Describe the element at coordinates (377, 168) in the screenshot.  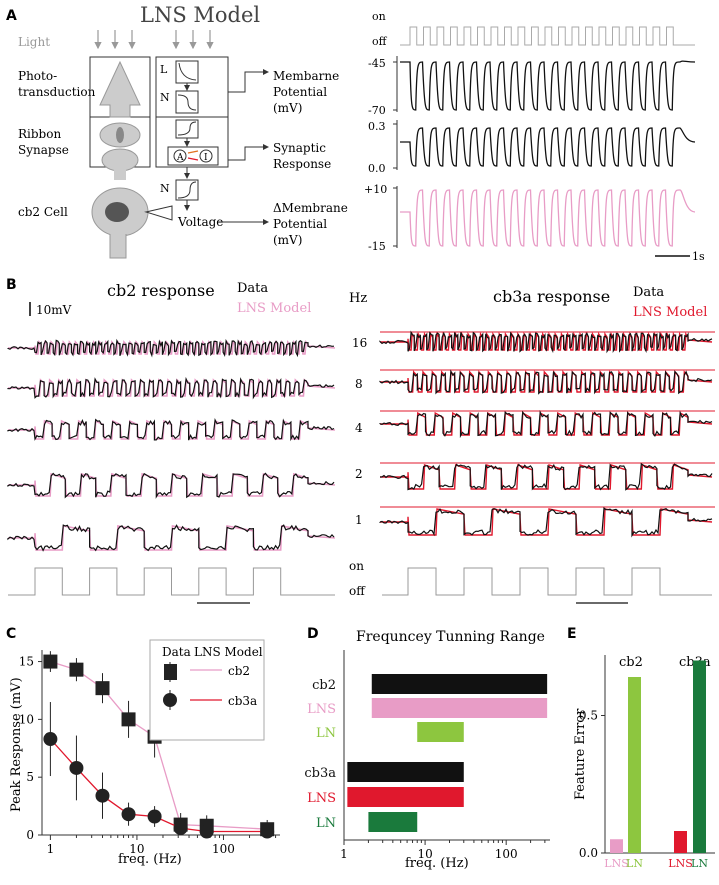
I see `tick-s-bot: 0.0` at that location.